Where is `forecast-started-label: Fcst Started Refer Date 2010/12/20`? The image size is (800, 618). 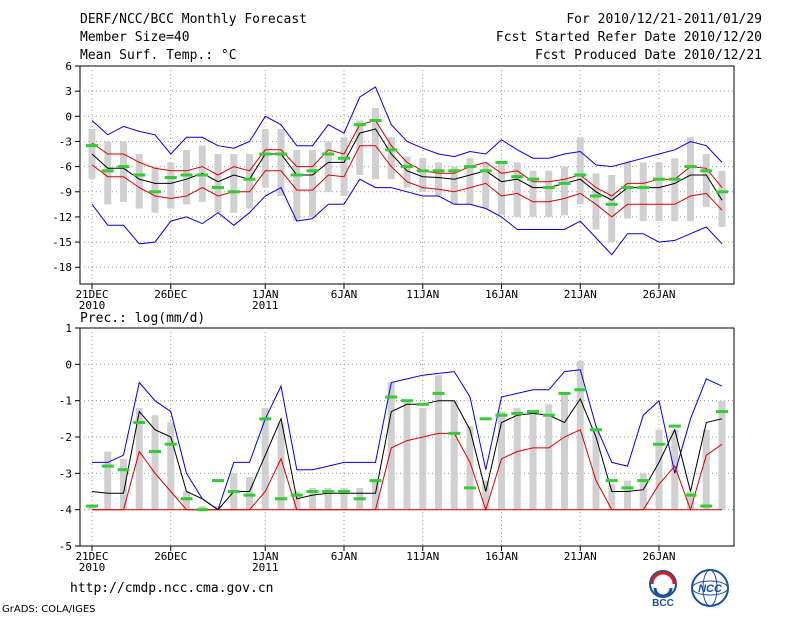
forecast-started-label: Fcst Started Refer Date 2010/12/20 is located at coordinates (628, 37).